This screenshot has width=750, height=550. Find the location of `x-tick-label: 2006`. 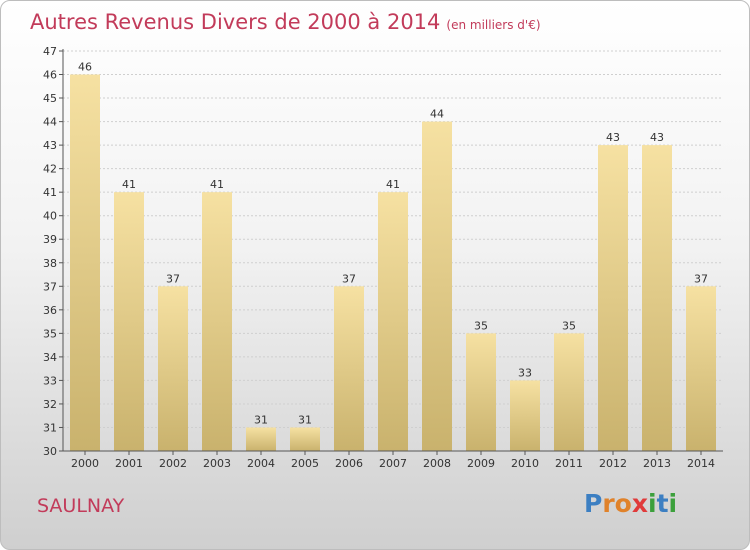

x-tick-label: 2006 is located at coordinates (349, 463).